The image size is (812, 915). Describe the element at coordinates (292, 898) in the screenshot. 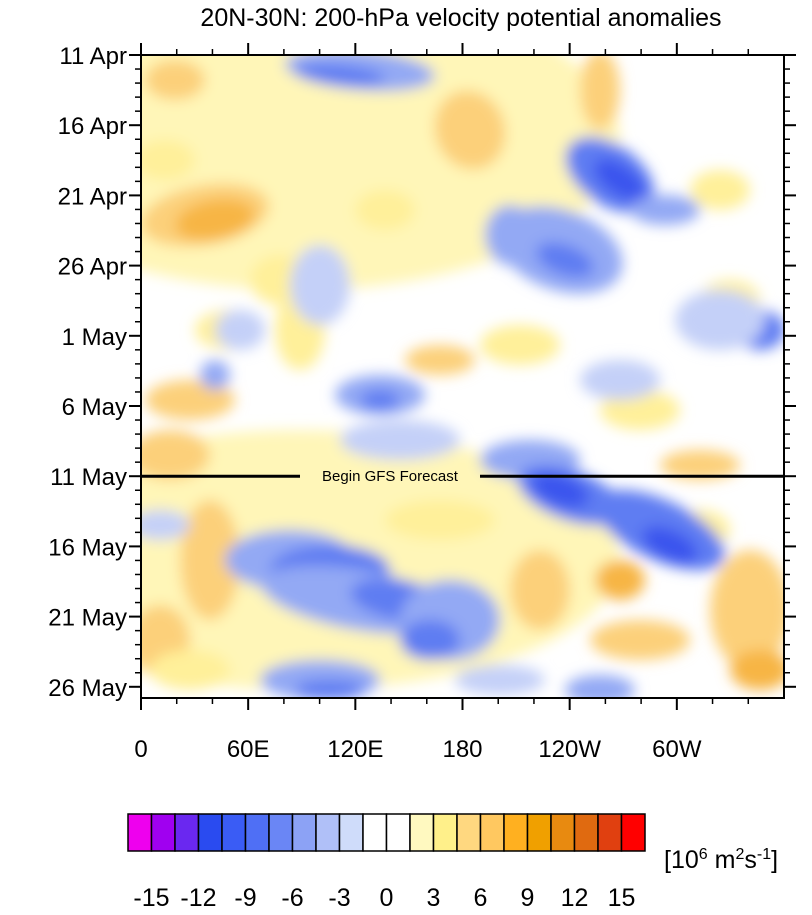

I see `colorbar-tick-label: -6` at that location.